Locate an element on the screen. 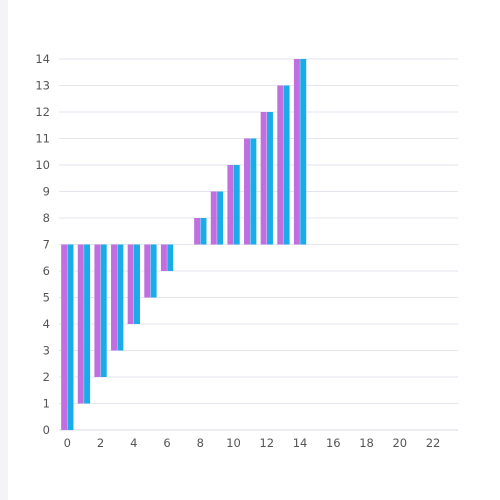  x-tick-label: 4 is located at coordinates (133, 443).